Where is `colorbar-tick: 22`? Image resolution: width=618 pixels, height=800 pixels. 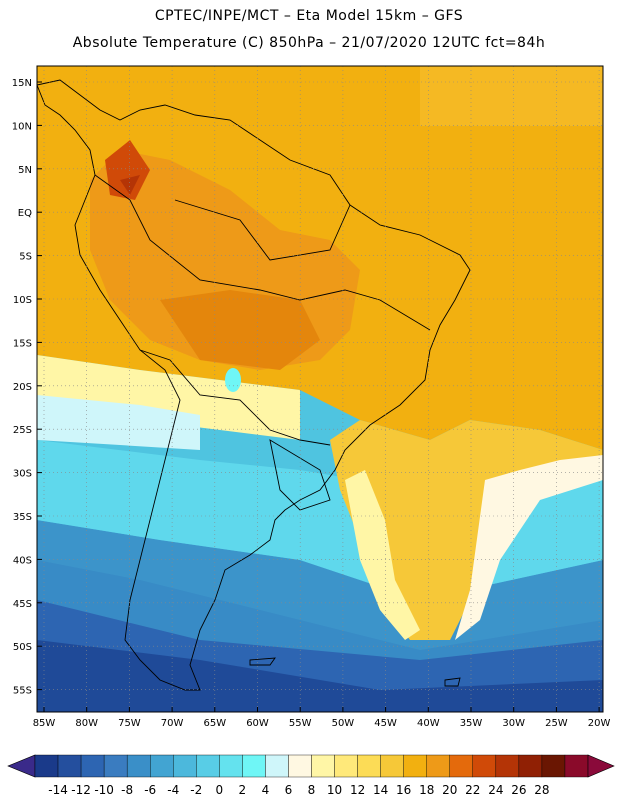
colorbar-tick: 22 is located at coordinates (472, 790).